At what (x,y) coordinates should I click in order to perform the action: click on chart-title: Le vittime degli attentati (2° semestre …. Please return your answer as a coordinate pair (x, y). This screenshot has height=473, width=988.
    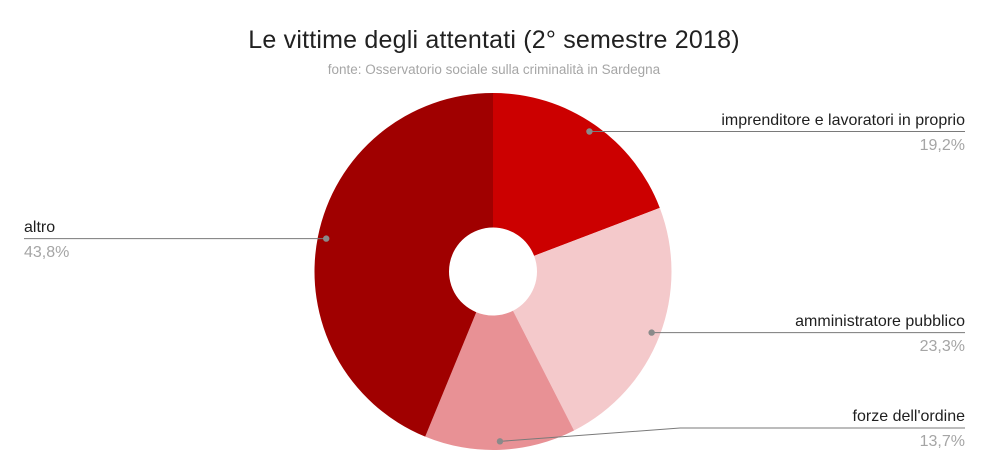
    Looking at the image, I should click on (494, 40).